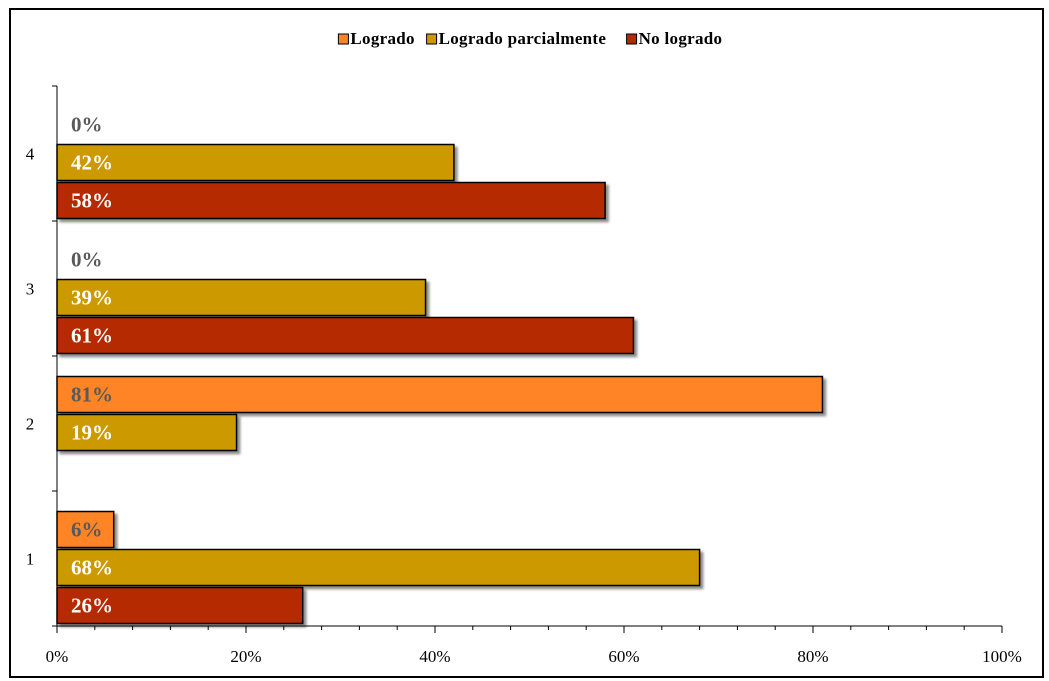 This screenshot has height=681, width=1049. What do you see at coordinates (382, 38) in the screenshot?
I see `legend-label: Logrado` at bounding box center [382, 38].